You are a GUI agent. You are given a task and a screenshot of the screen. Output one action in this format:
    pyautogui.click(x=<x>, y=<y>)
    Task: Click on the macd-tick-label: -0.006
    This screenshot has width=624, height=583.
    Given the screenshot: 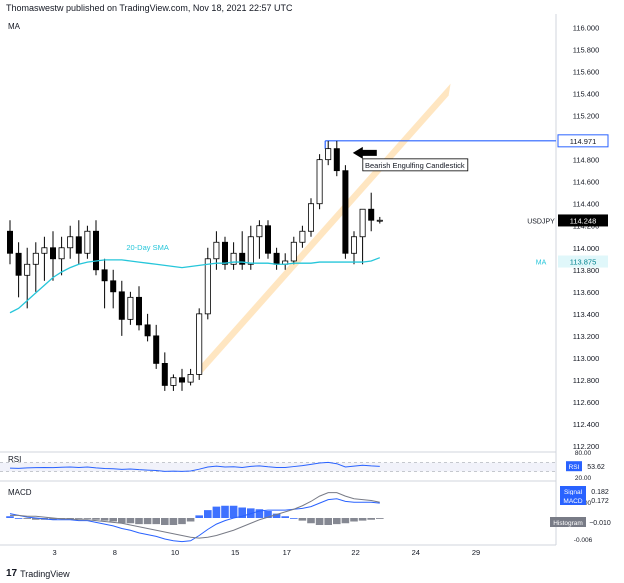 What is the action you would take?
    pyautogui.click(x=583, y=540)
    